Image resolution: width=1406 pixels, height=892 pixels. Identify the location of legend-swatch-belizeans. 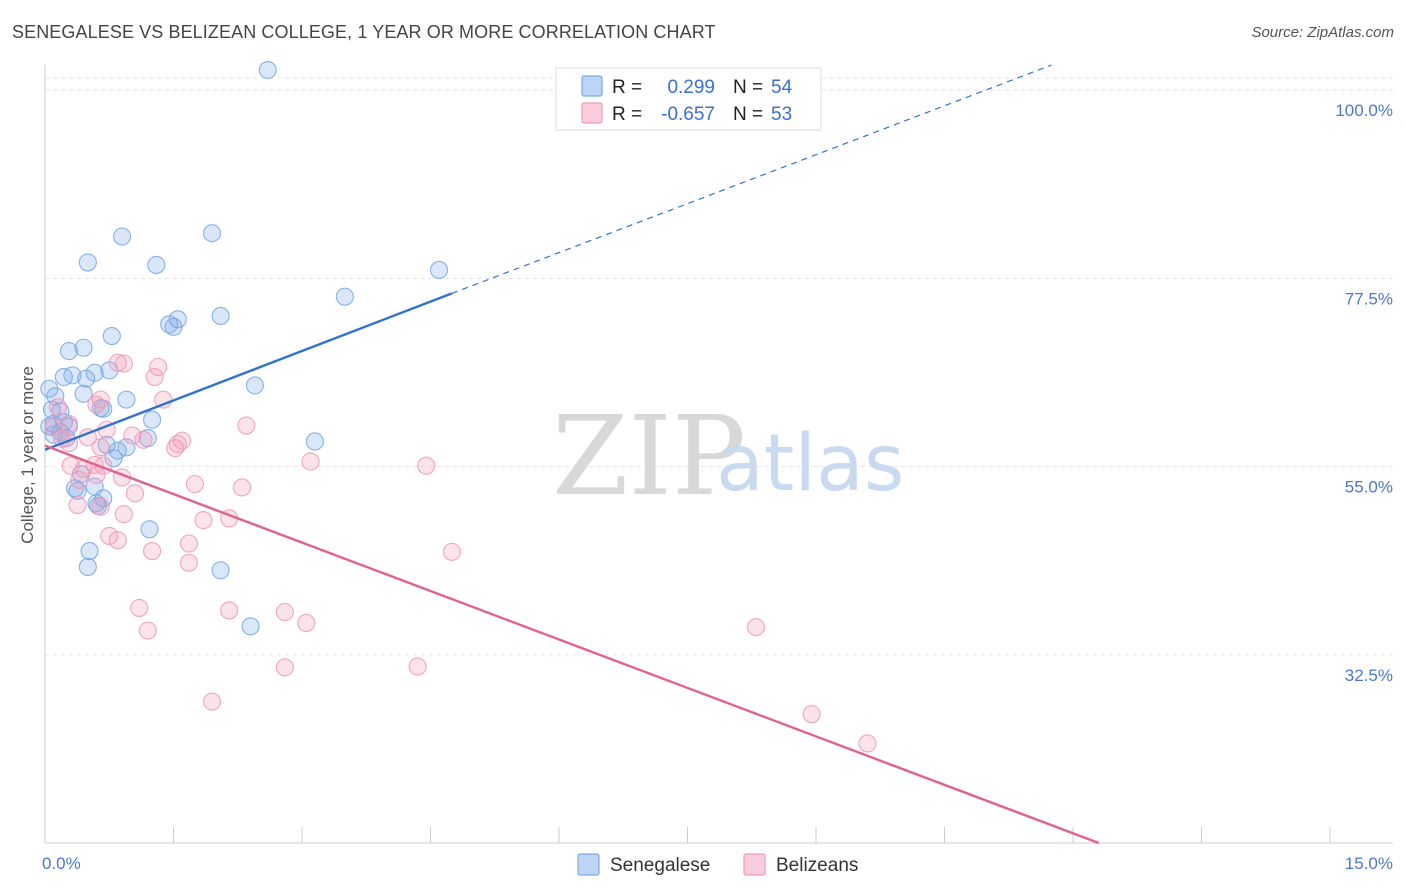
(592, 113).